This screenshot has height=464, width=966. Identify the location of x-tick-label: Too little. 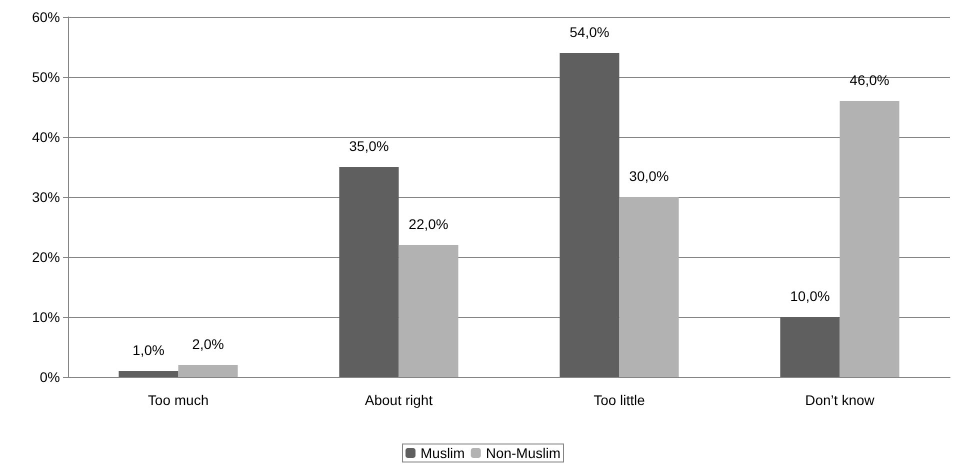
(620, 400).